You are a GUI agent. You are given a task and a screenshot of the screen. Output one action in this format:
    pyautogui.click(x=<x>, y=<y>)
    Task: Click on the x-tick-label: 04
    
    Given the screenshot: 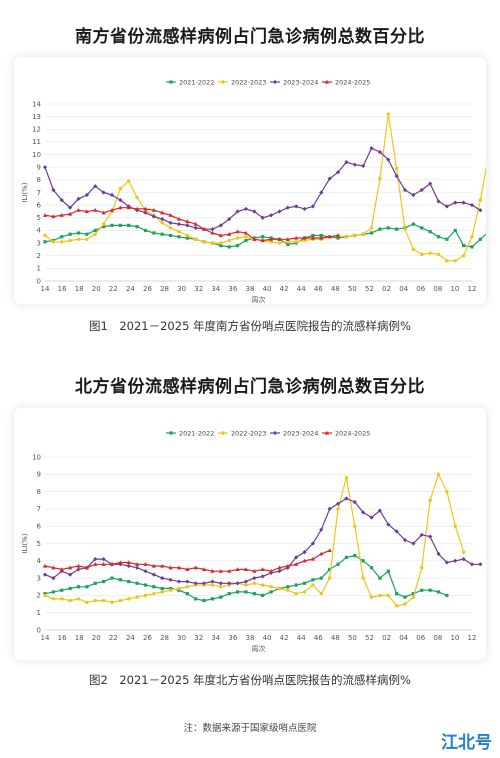 What is the action you would take?
    pyautogui.click(x=403, y=638)
    